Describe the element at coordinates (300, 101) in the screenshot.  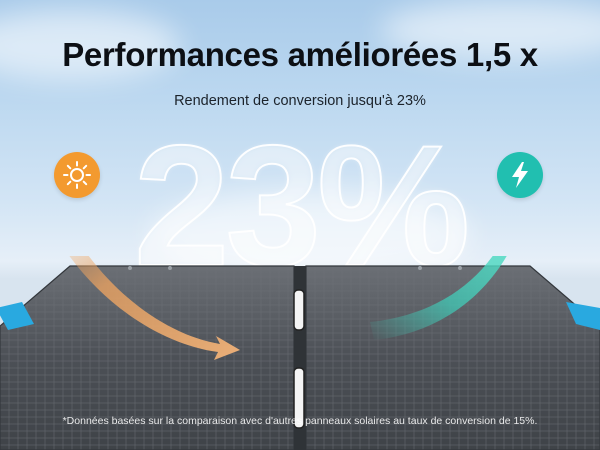
I see `subtitle: Rendement de conversion jusqu'à 23%` at that location.